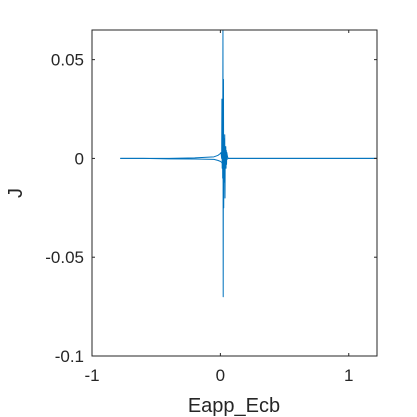 This screenshot has width=417, height=417. What do you see at coordinates (79, 158) in the screenshot?
I see `y-tick-label: 0` at bounding box center [79, 158].